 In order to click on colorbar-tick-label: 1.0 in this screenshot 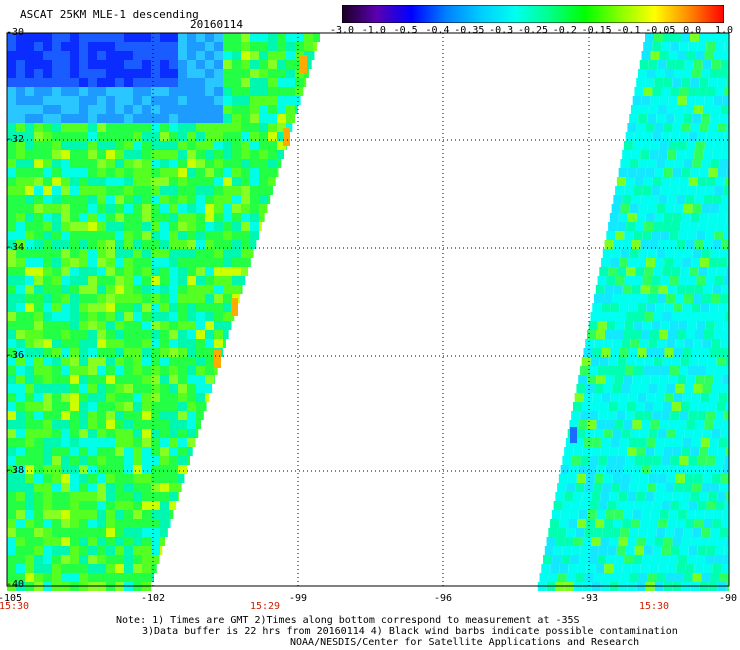, I will do `click(724, 30)`.